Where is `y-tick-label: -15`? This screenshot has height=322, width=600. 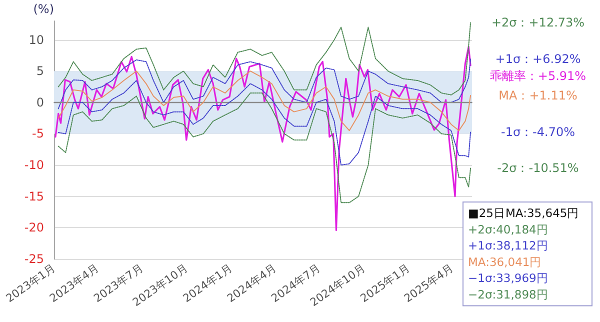 y-tick-label: -15 is located at coordinates (34, 196).